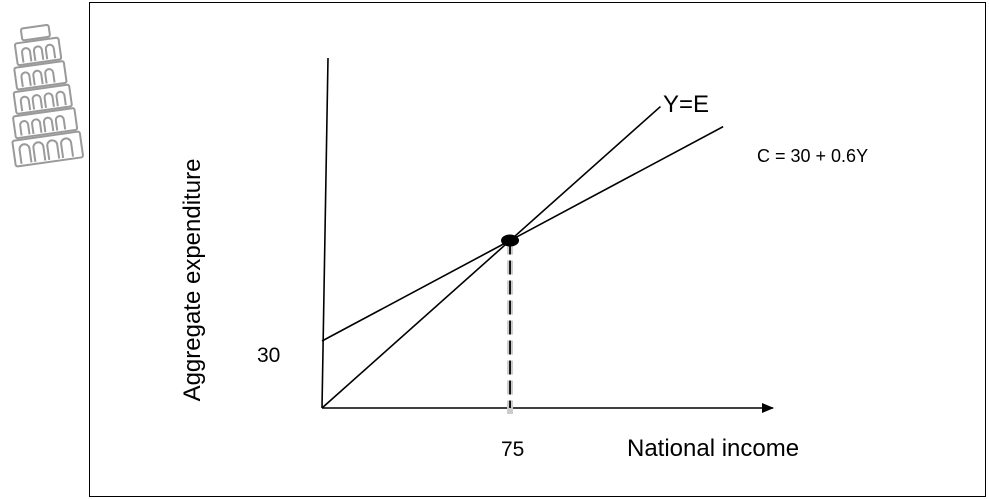  What do you see at coordinates (325, 233) in the screenshot?
I see `y-axis` at bounding box center [325, 233].